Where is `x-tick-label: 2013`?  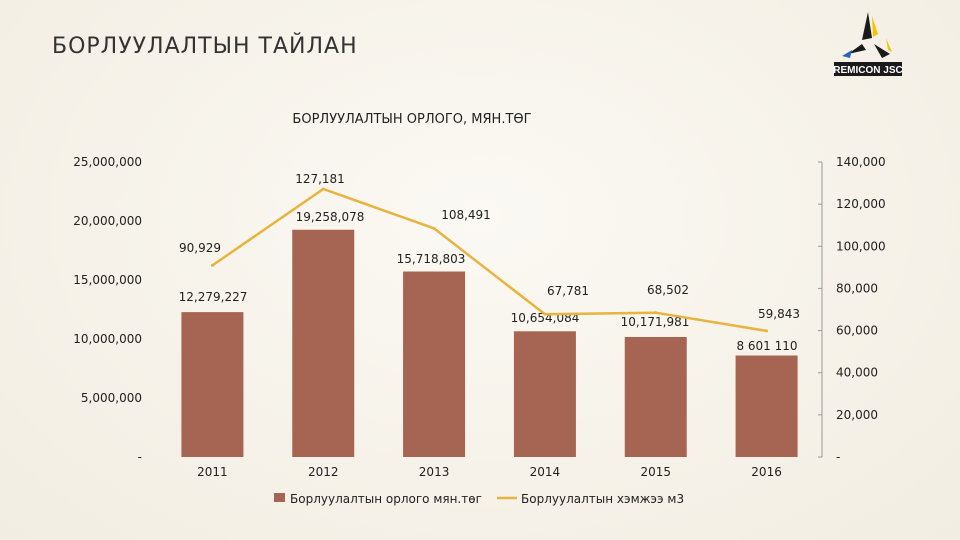
x-tick-label: 2013 is located at coordinates (434, 472).